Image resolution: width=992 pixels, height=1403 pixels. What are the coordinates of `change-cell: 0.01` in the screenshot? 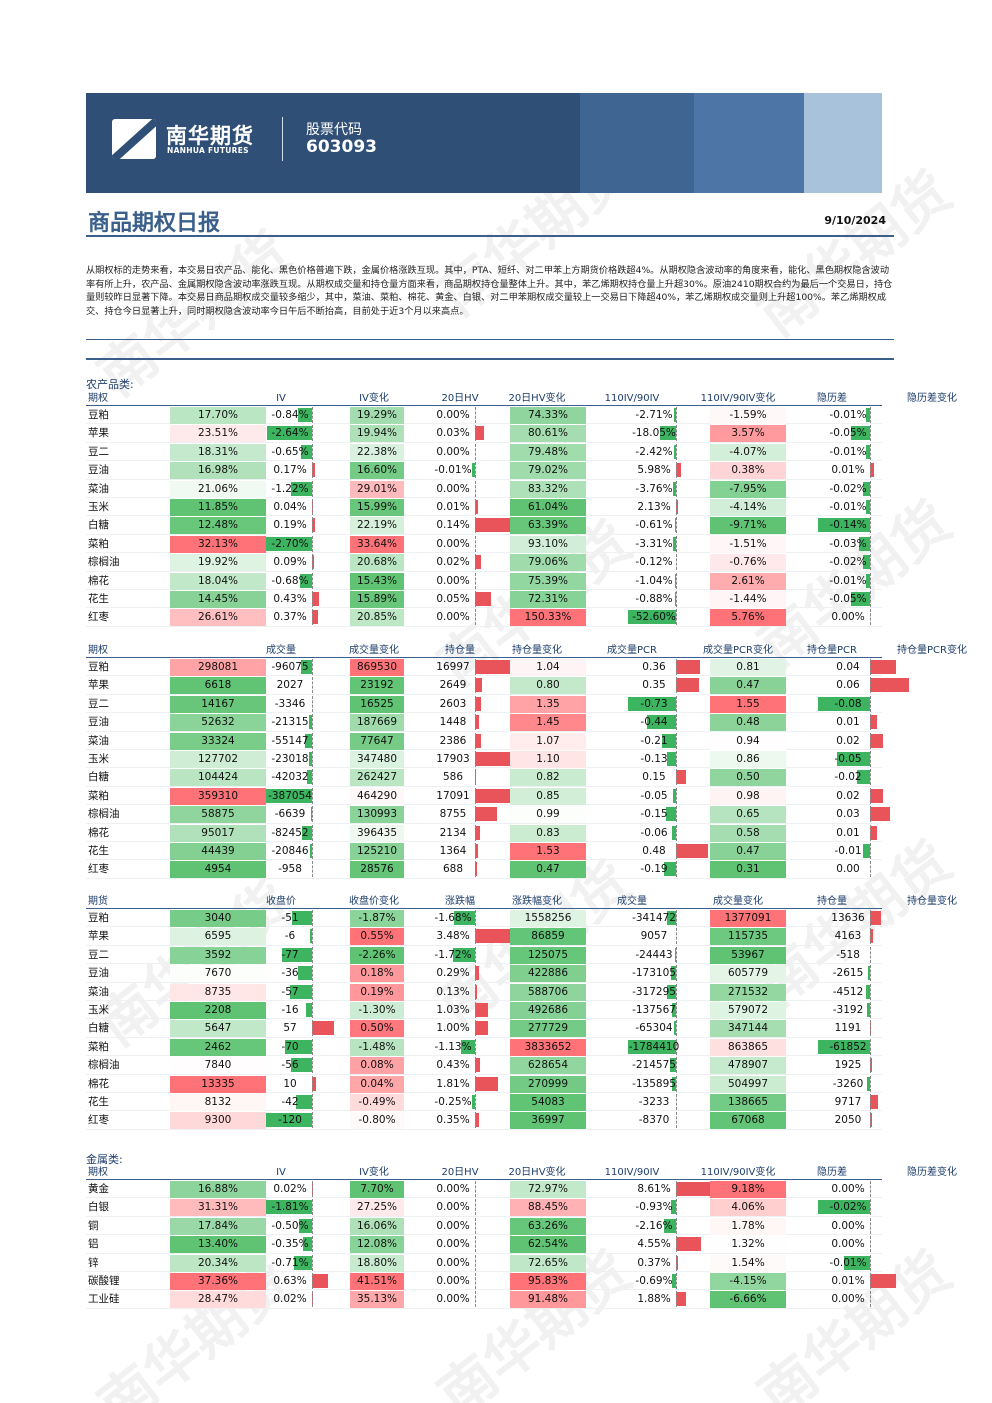 It's located at (848, 832).